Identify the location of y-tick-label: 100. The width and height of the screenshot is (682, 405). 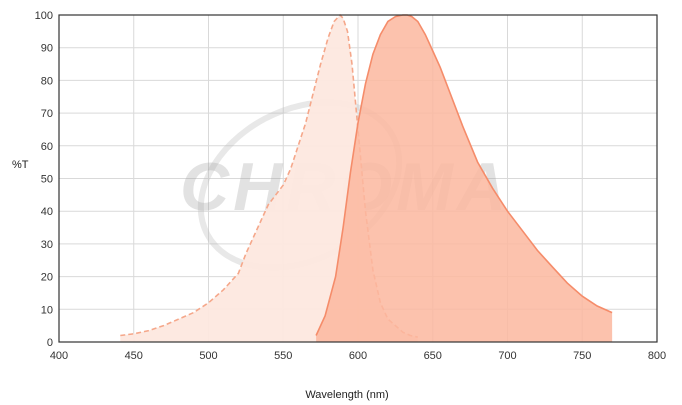
(44, 16).